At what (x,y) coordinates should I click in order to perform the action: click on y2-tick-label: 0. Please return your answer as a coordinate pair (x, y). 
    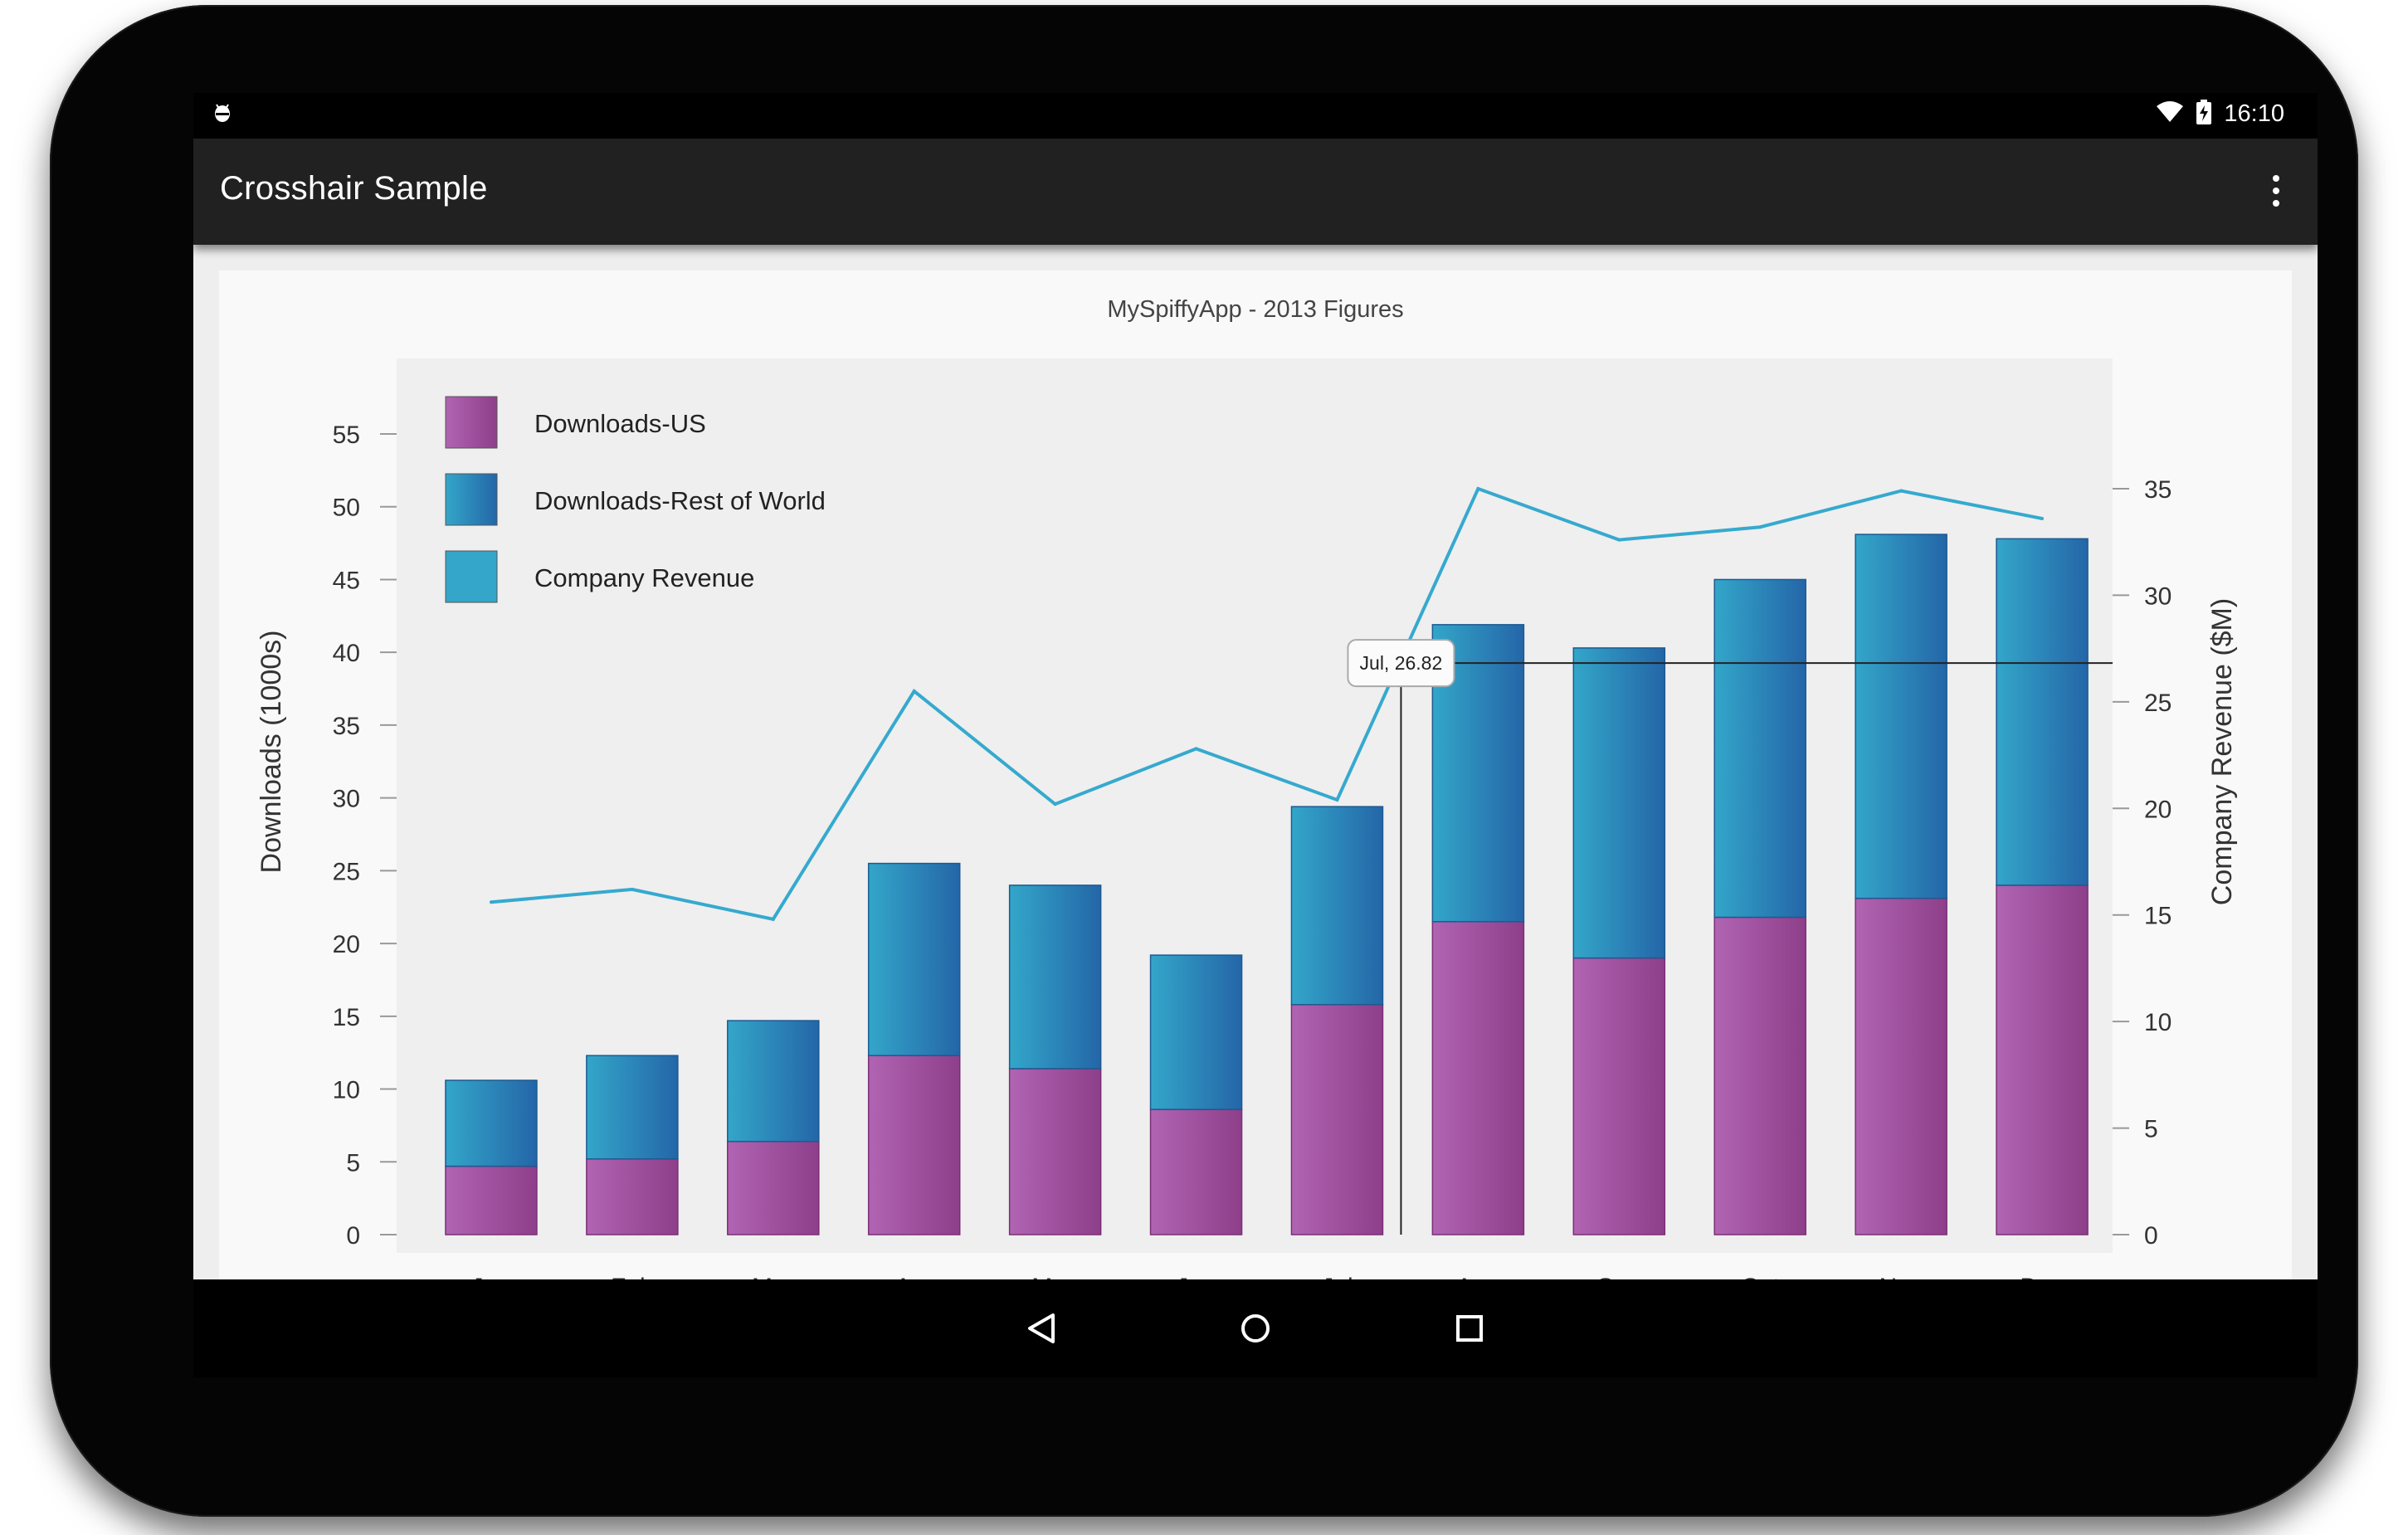
    Looking at the image, I should click on (2151, 1236).